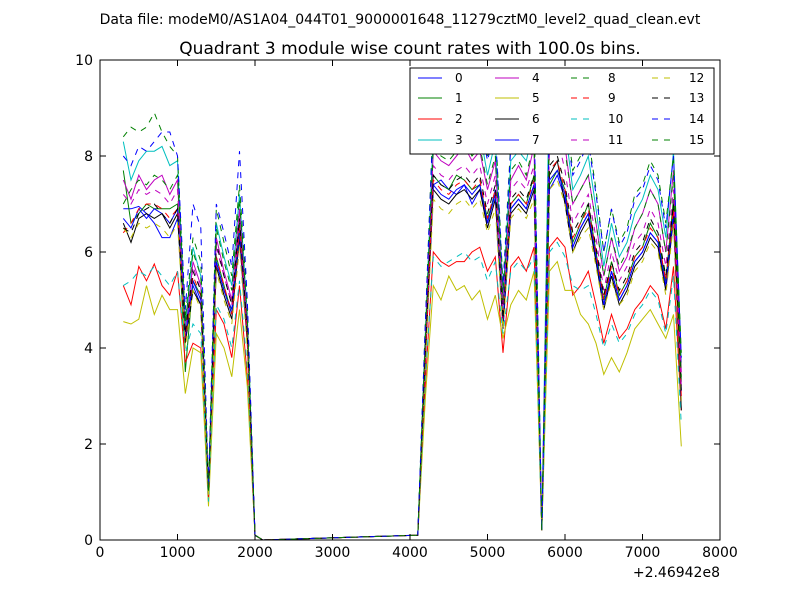 The width and height of the screenshot is (800, 600). Describe the element at coordinates (565, 553) in the screenshot. I see `x-tick-label-6: 6000` at that location.